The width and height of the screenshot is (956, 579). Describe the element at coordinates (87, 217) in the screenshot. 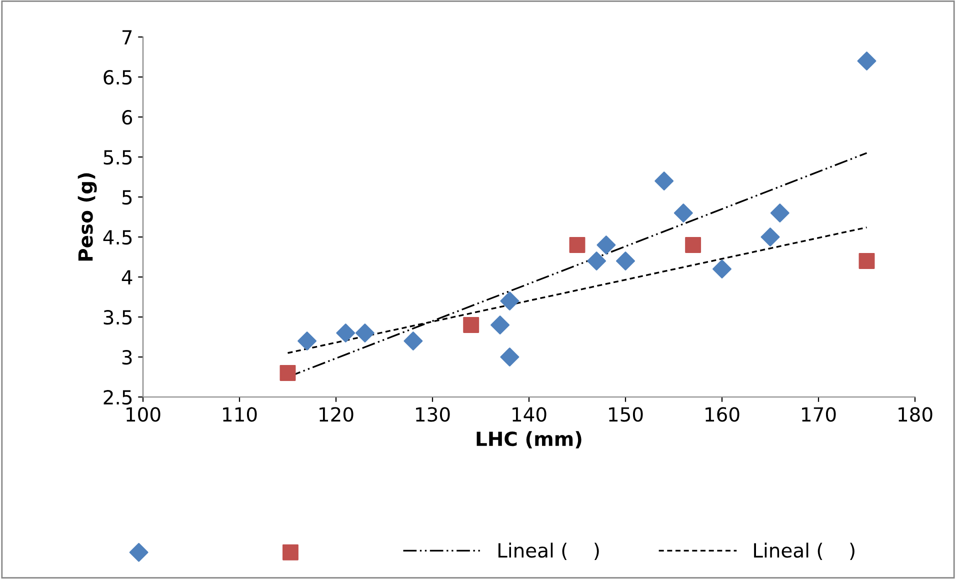

I see `y-axis-title: Peso (g)` at that location.